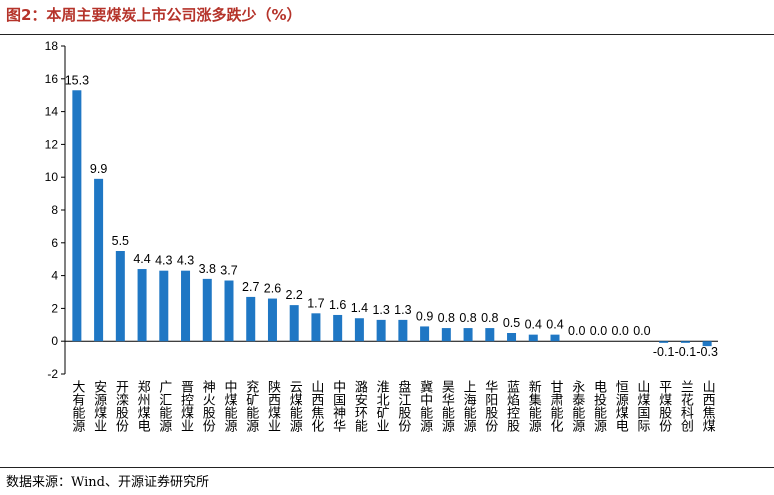 The height and width of the screenshot is (495, 774). Describe the element at coordinates (664, 406) in the screenshot. I see `category-label: 平煤股份` at that location.